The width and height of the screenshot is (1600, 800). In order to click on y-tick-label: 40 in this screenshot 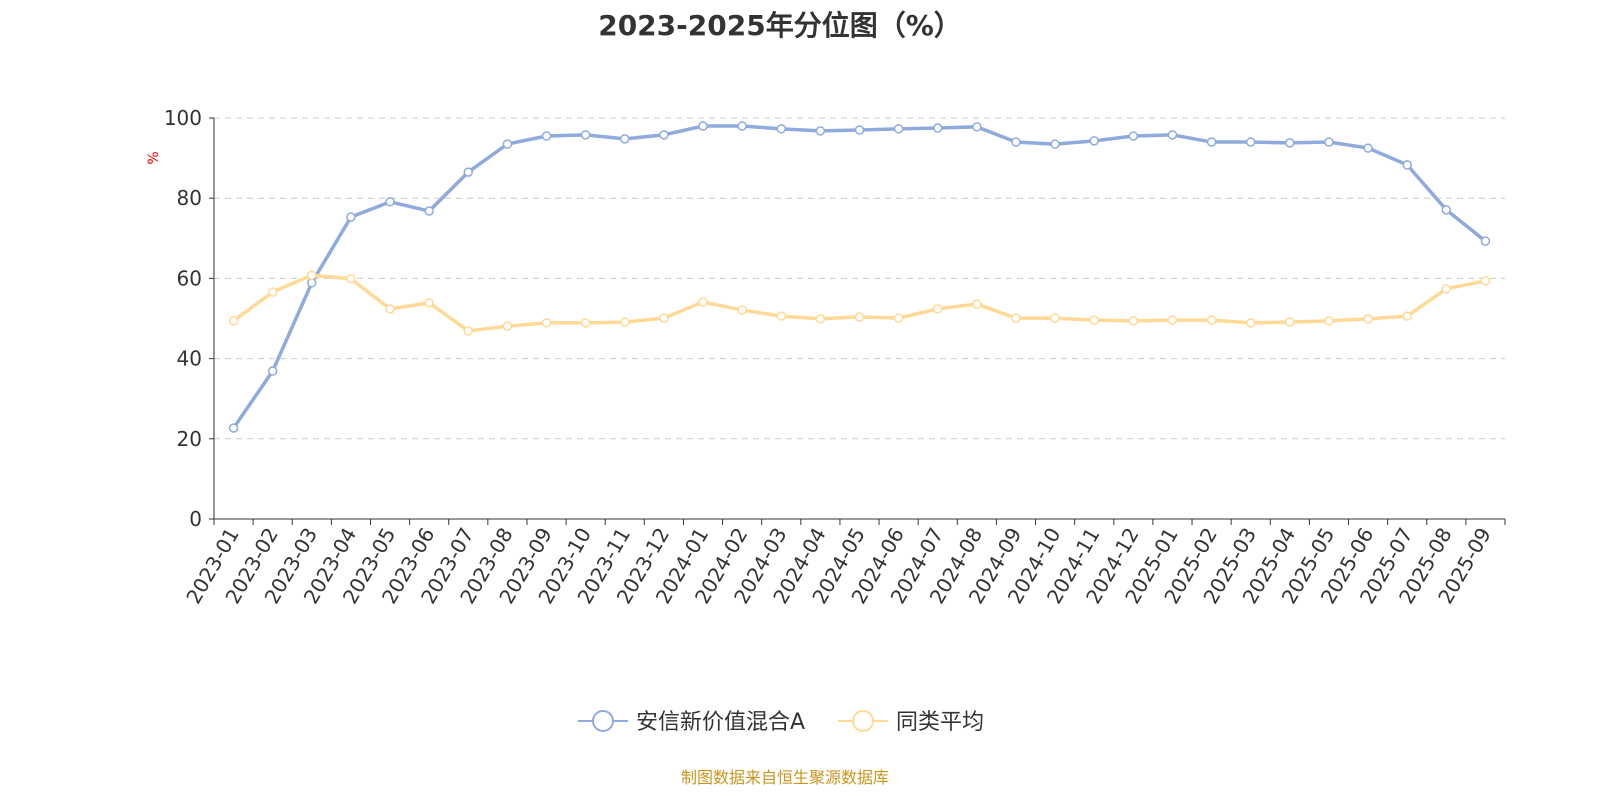, I will do `click(189, 359)`.